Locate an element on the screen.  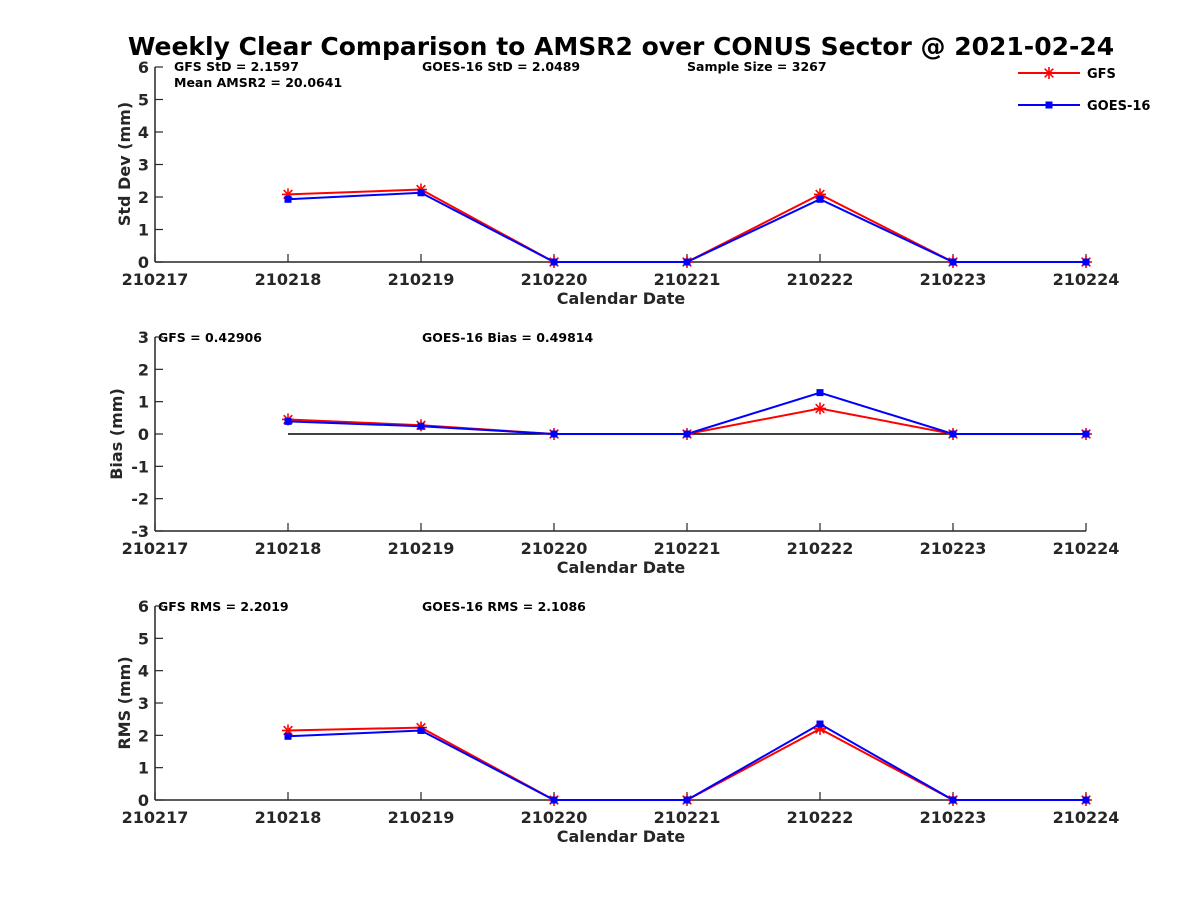
legend-label-goes16: GOES-16 is located at coordinates (1118, 106).